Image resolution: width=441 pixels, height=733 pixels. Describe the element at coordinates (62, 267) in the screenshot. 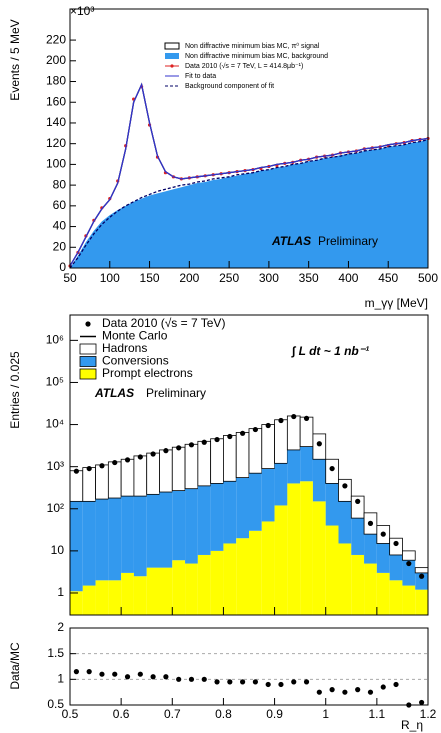

I see `y-tick-label: 0` at that location.